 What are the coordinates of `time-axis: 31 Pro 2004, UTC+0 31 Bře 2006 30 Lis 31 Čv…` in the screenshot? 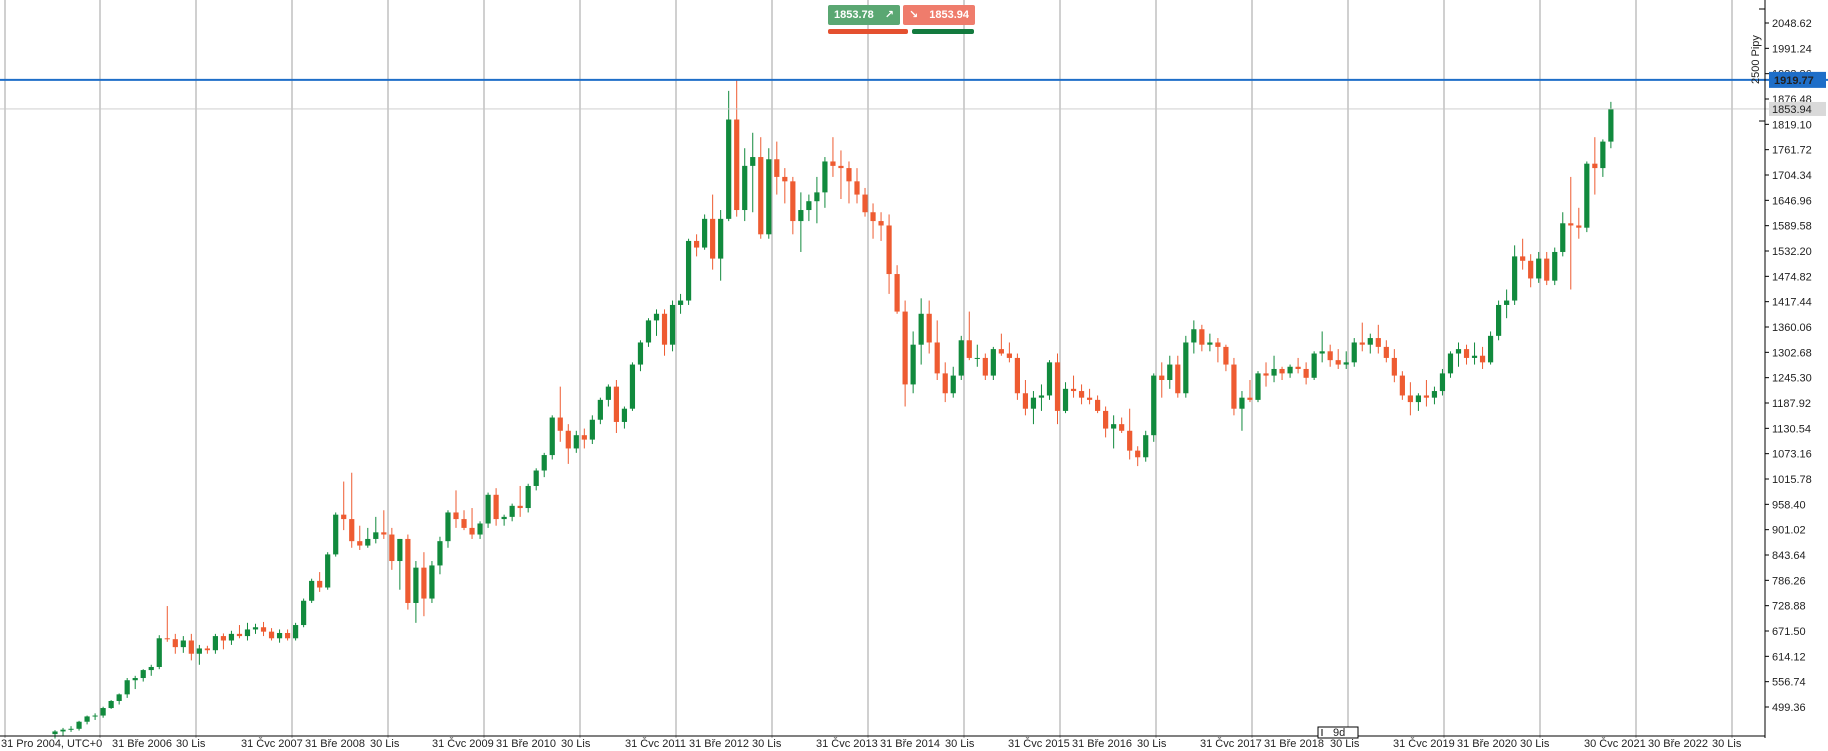 It's located at (882, 738).